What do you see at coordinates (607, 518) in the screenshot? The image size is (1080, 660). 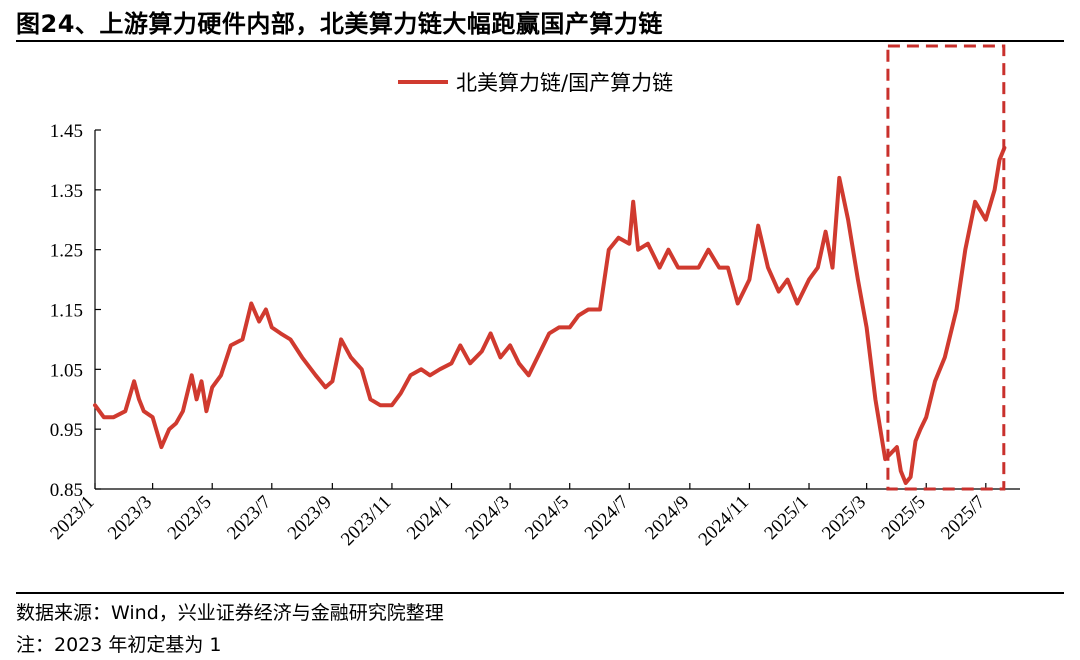 I see `x-tick-label: 2024/7` at bounding box center [607, 518].